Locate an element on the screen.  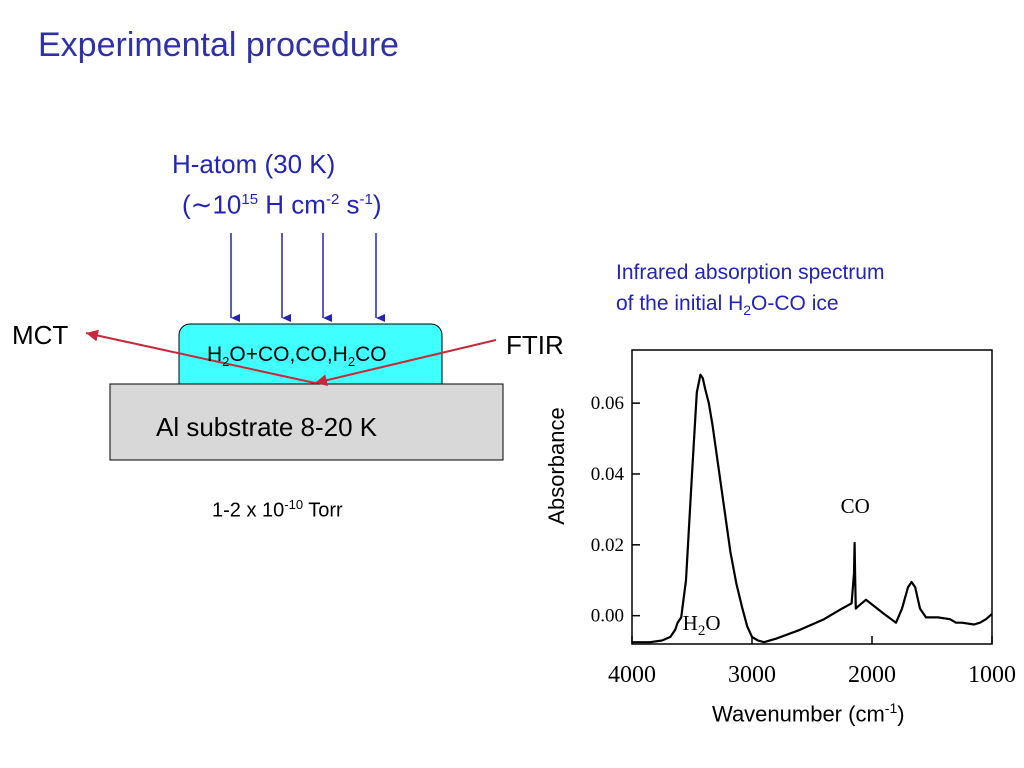
y-tick-label: 0.04 is located at coordinates (608, 474).